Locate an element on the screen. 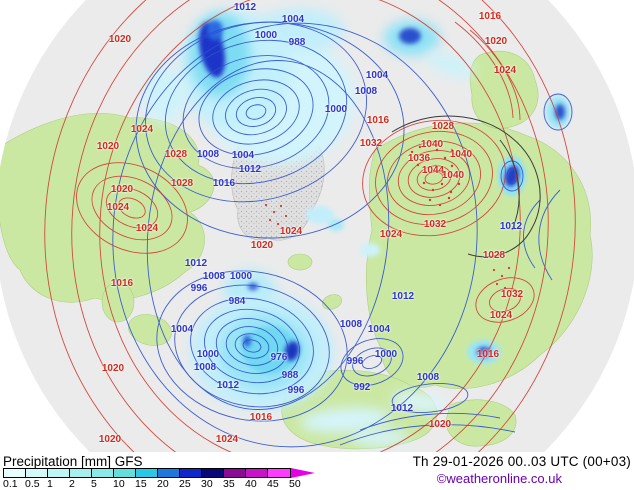 The image size is (634, 490). scale-tick-label: 35 is located at coordinates (229, 484).